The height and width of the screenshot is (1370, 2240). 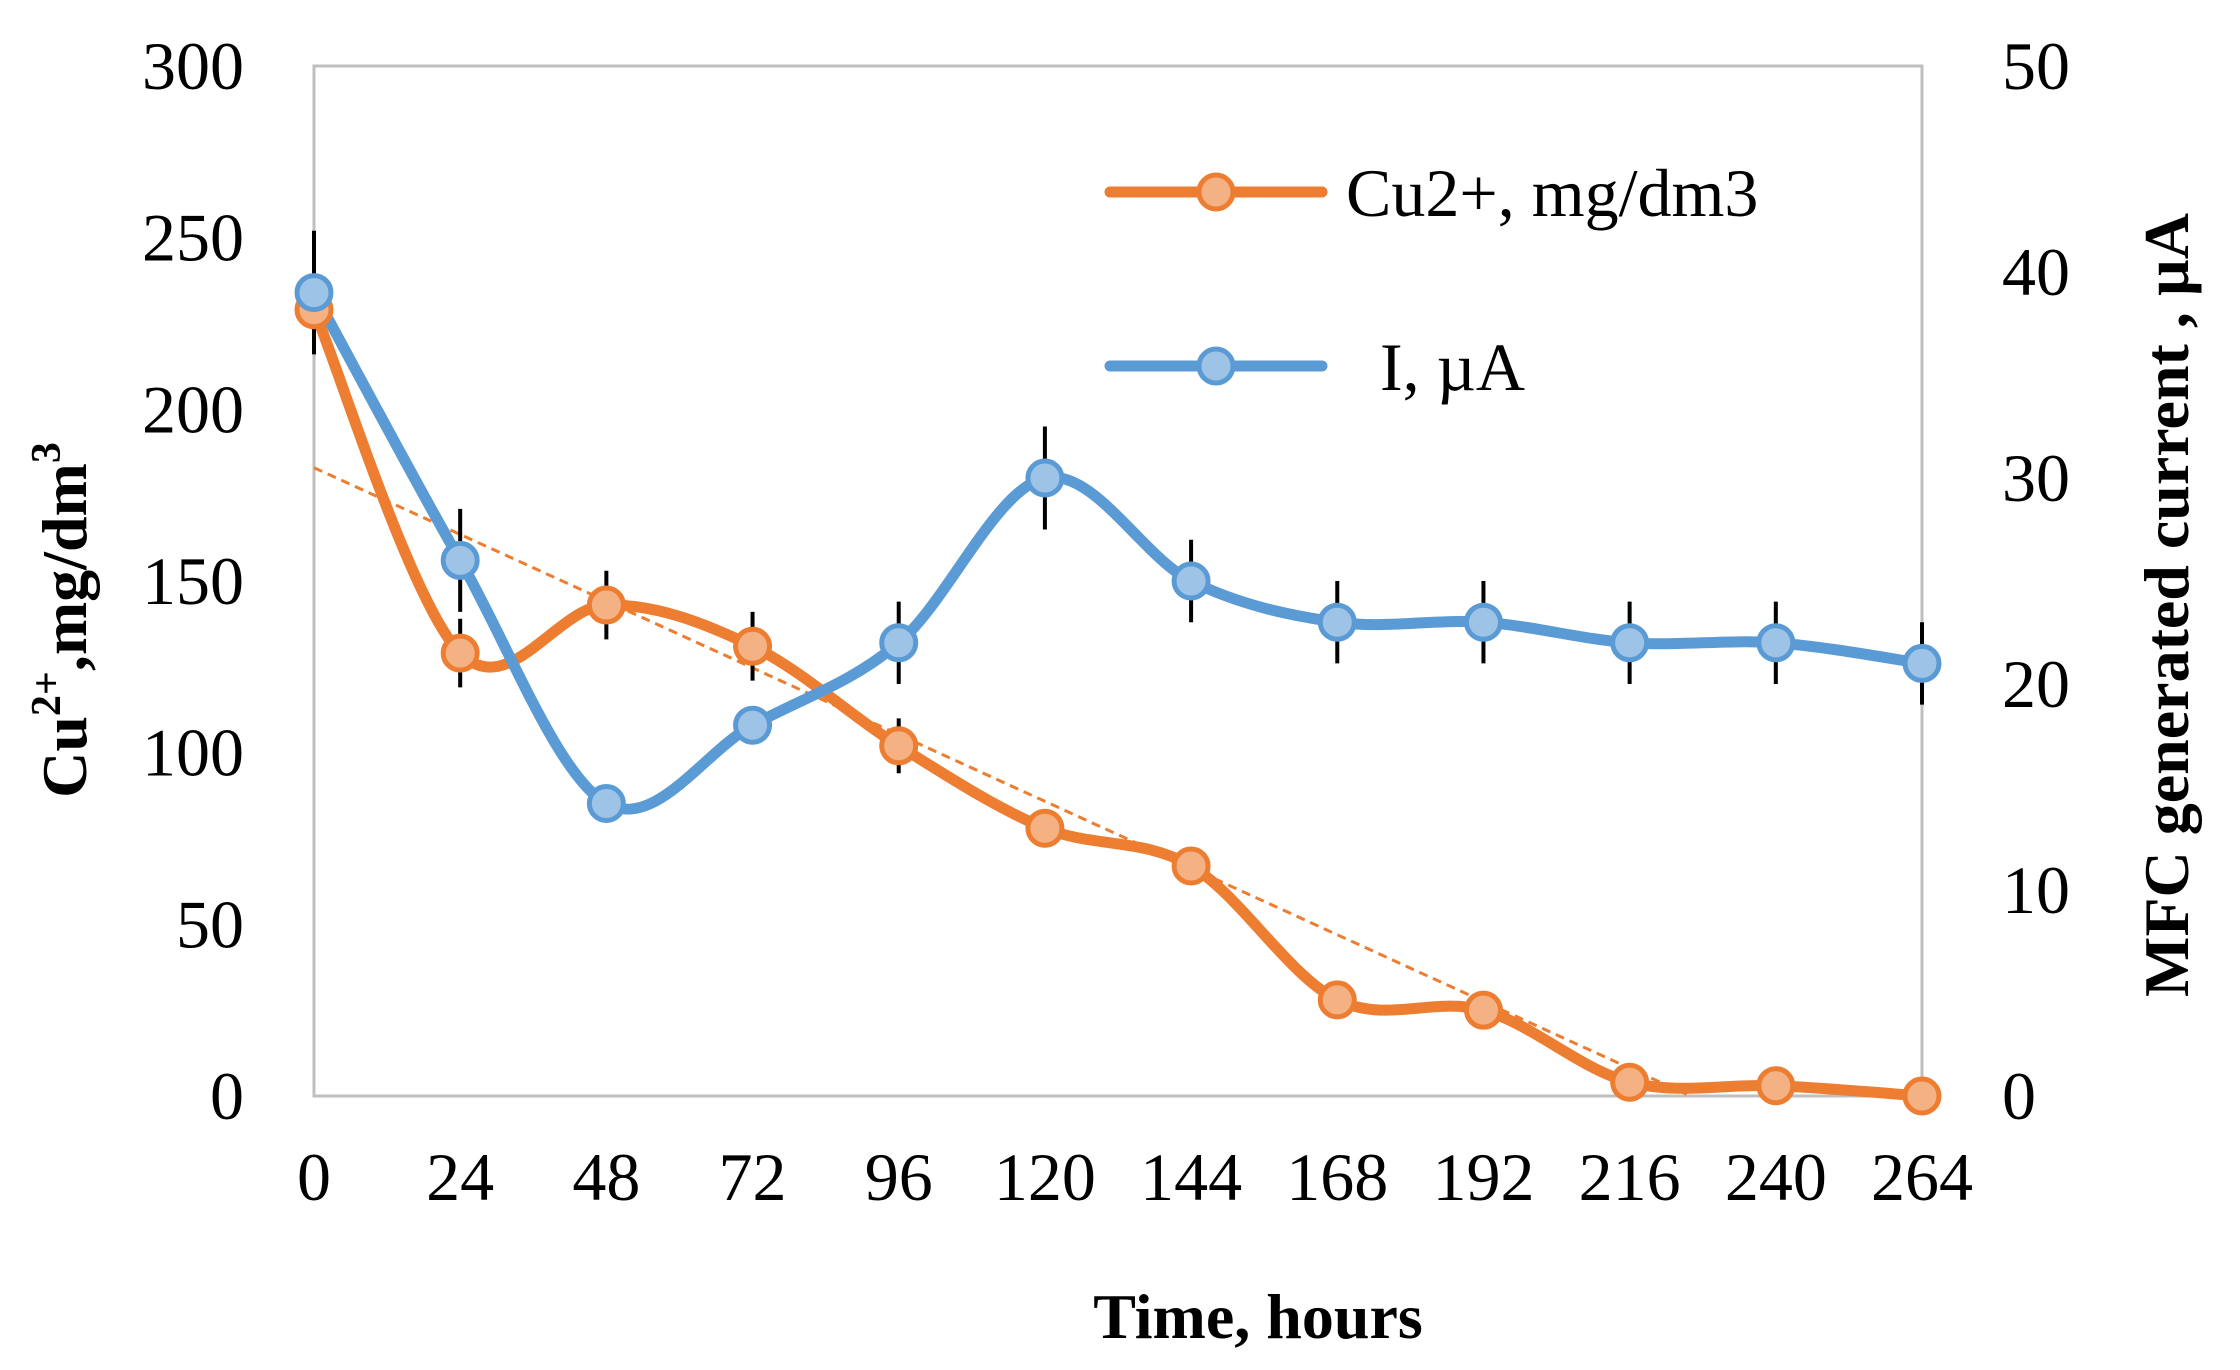 What do you see at coordinates (1191, 1177) in the screenshot?
I see `x-tick-label: 144` at bounding box center [1191, 1177].